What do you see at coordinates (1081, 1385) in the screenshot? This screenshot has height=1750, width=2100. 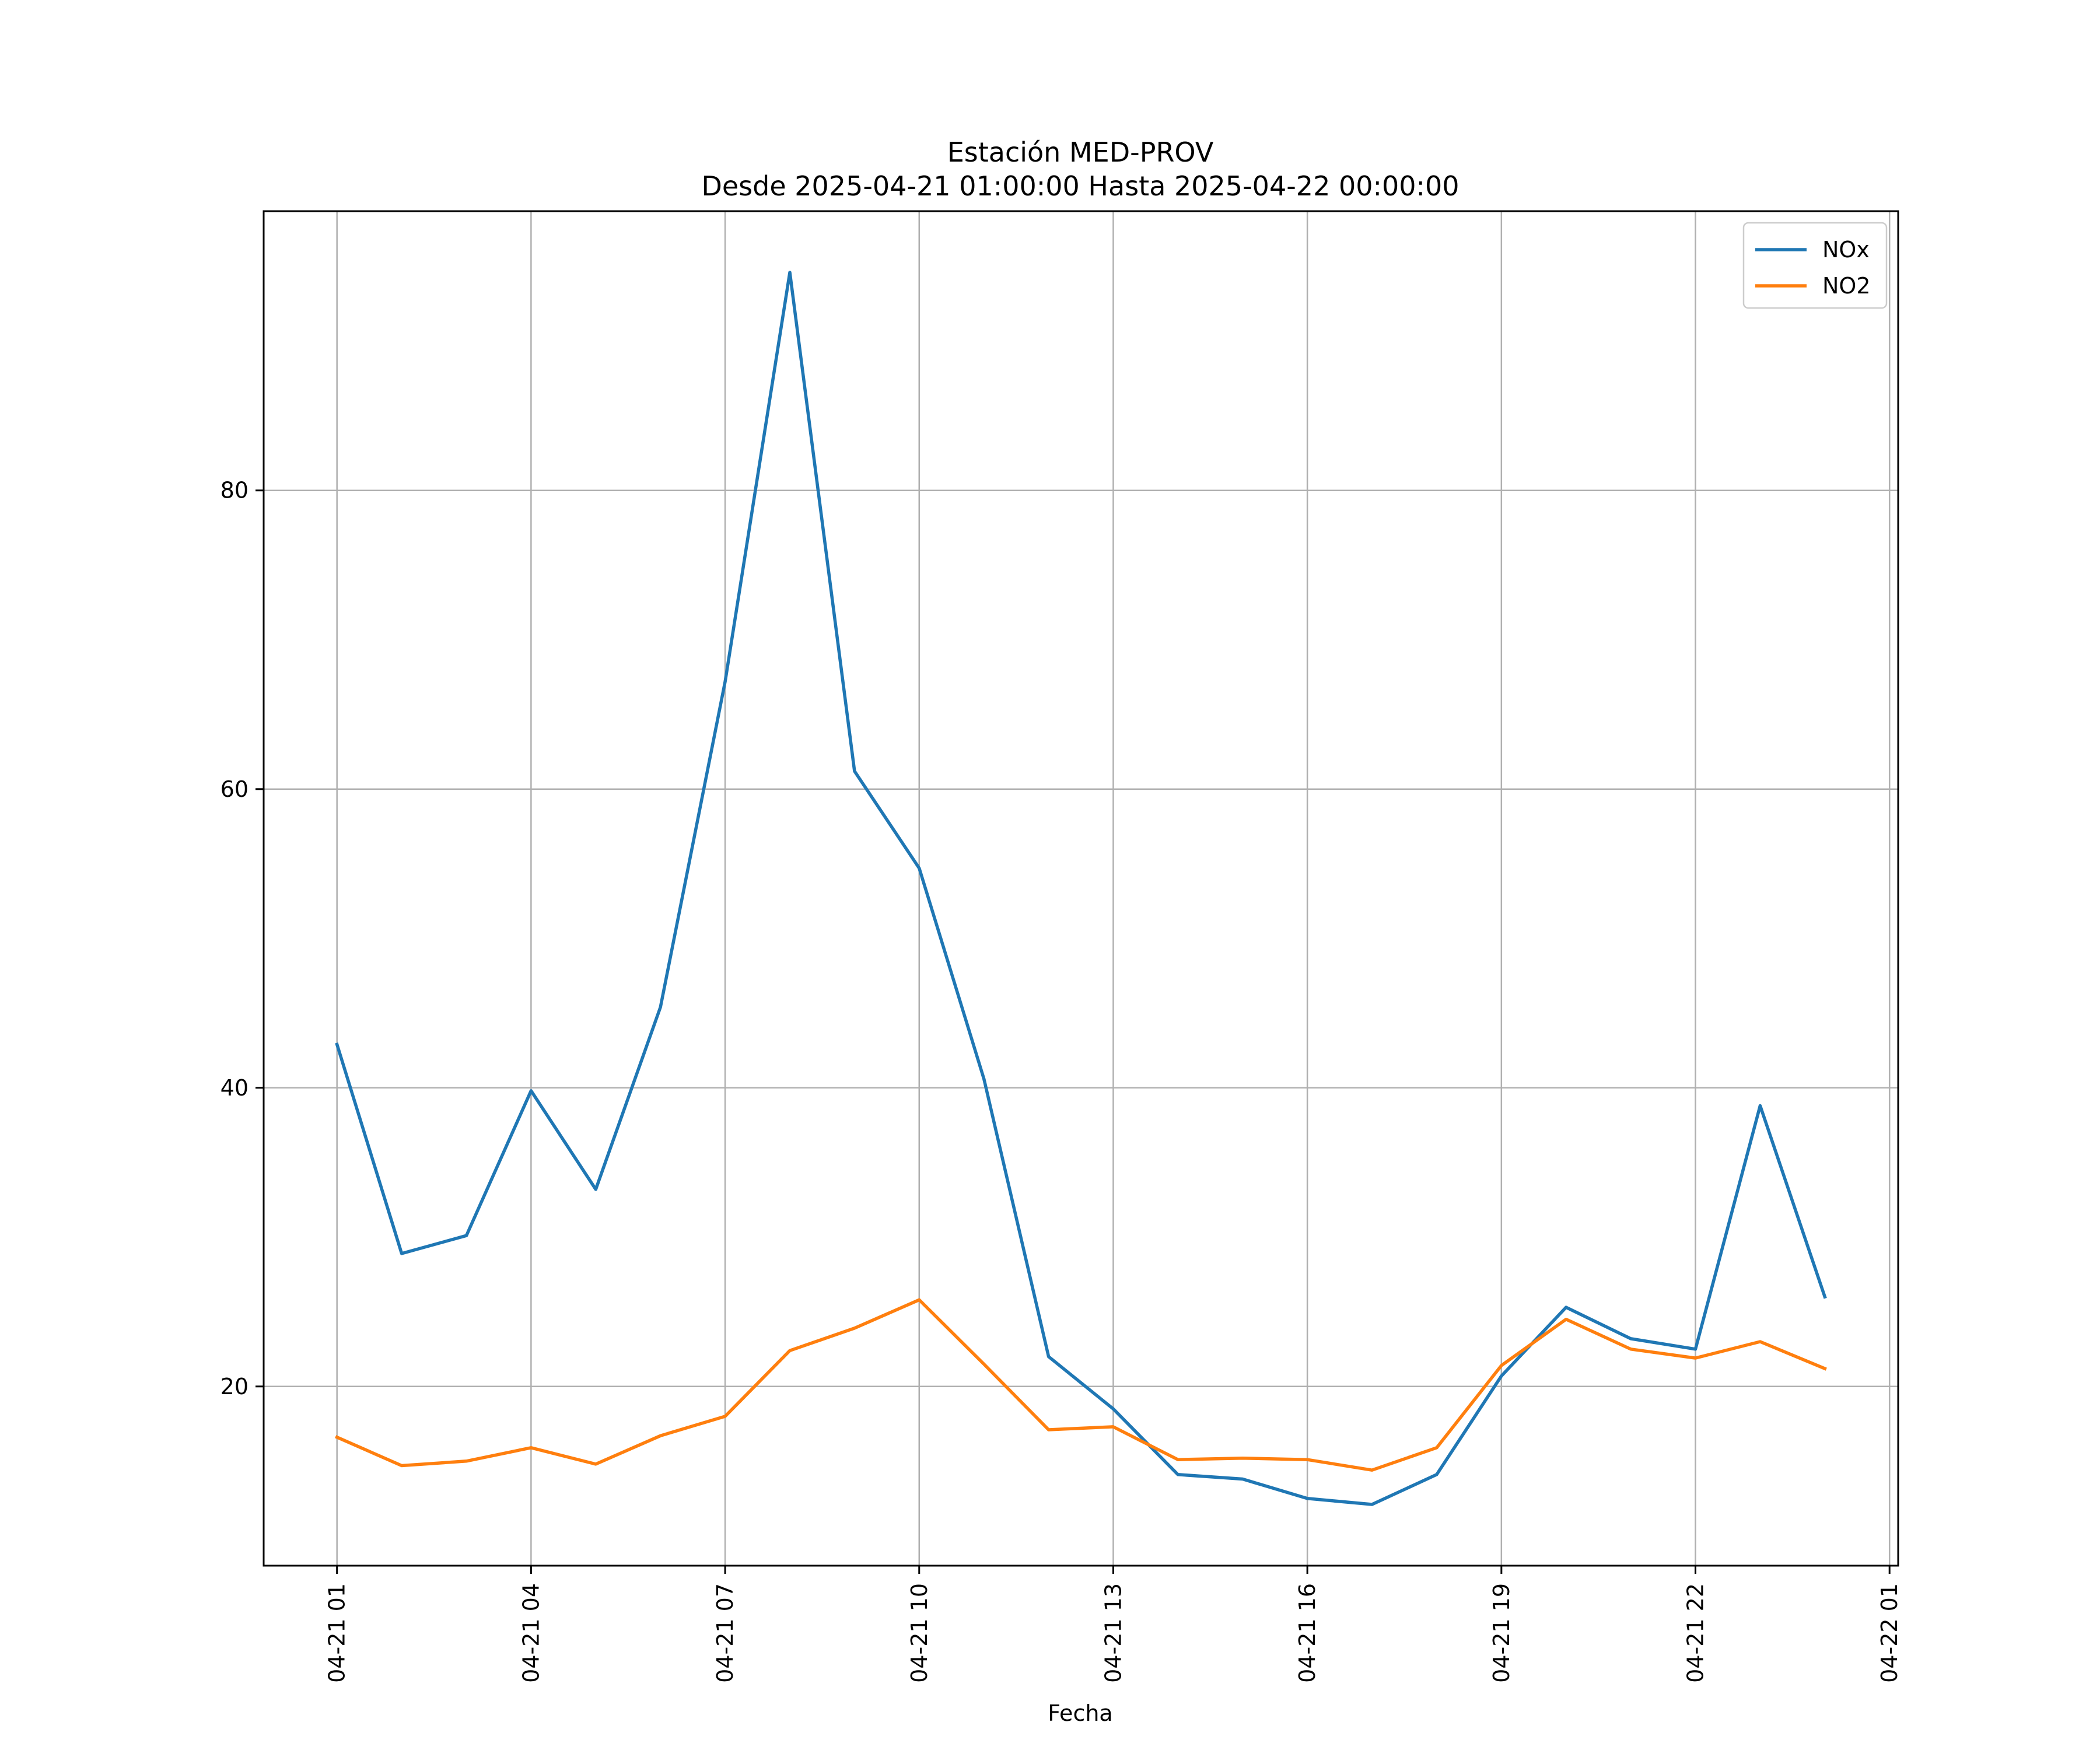 I see `series-line-no2` at bounding box center [1081, 1385].